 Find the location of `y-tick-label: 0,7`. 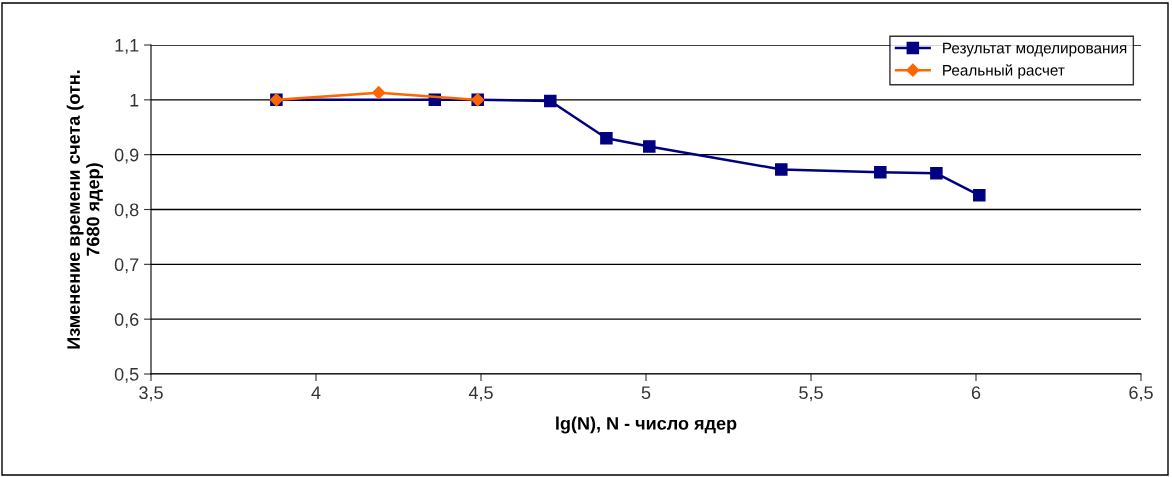

y-tick-label: 0,7 is located at coordinates (126, 266).